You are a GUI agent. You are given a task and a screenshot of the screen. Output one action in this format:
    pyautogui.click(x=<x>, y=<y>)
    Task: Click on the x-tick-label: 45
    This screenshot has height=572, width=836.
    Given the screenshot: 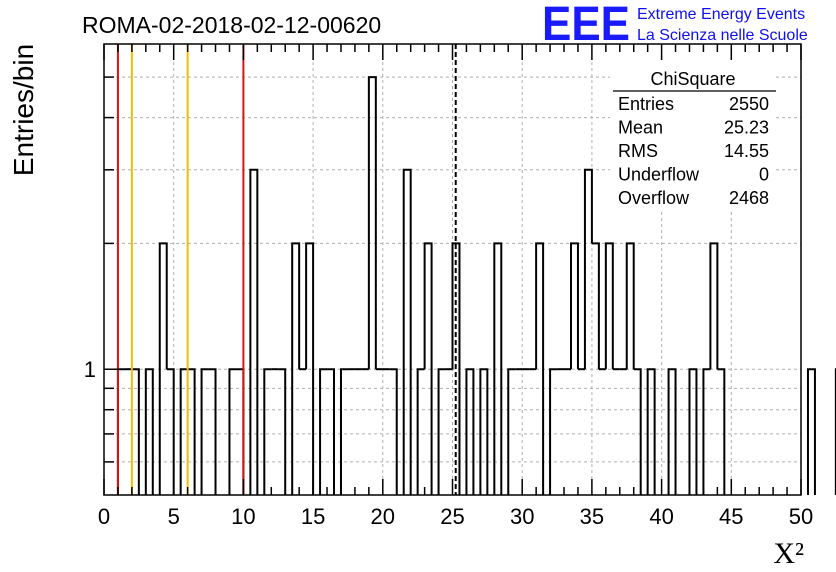 What is the action you would take?
    pyautogui.click(x=731, y=516)
    